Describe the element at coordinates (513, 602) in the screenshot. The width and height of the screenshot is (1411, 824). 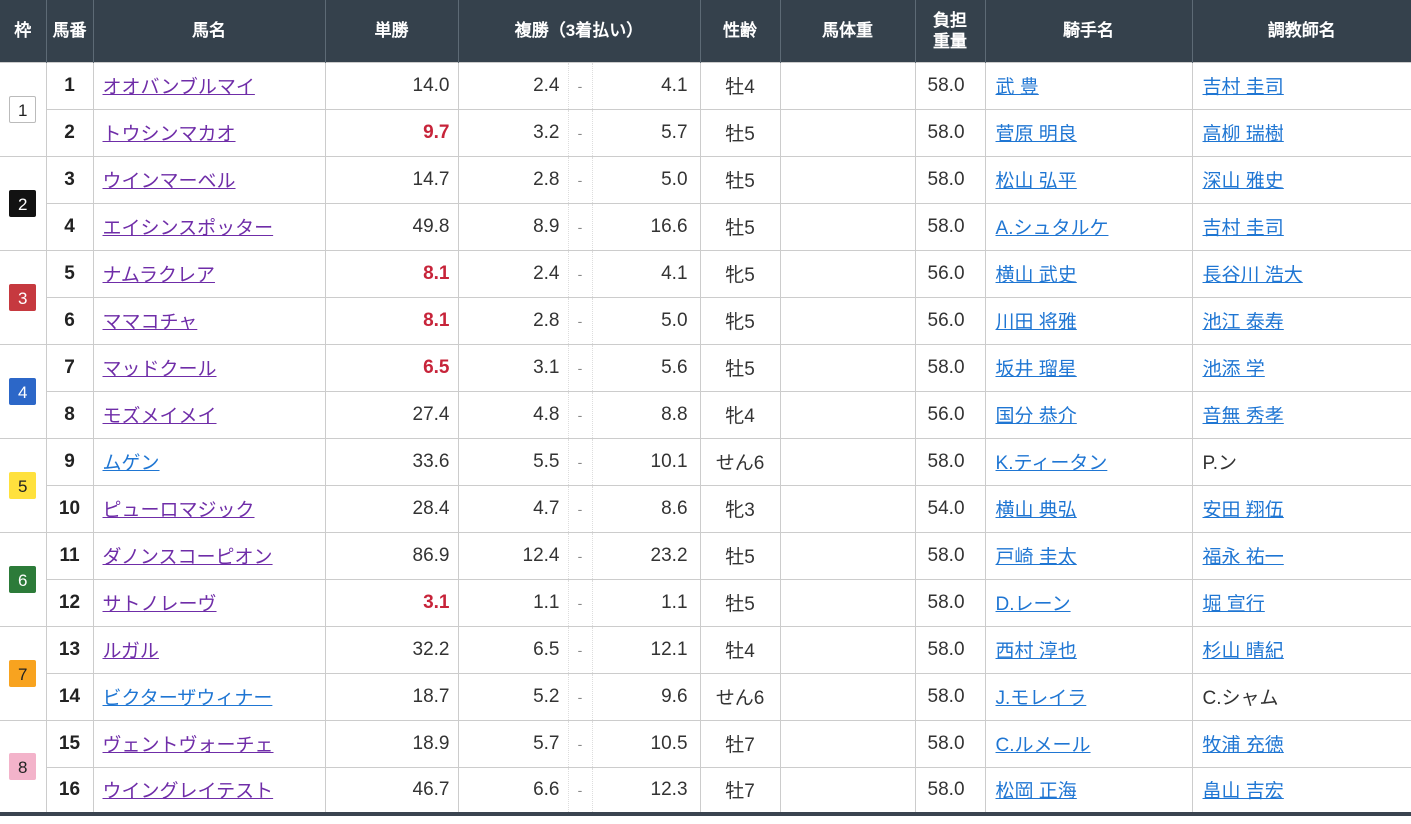
I see `place-odds-min: 1.1` at that location.